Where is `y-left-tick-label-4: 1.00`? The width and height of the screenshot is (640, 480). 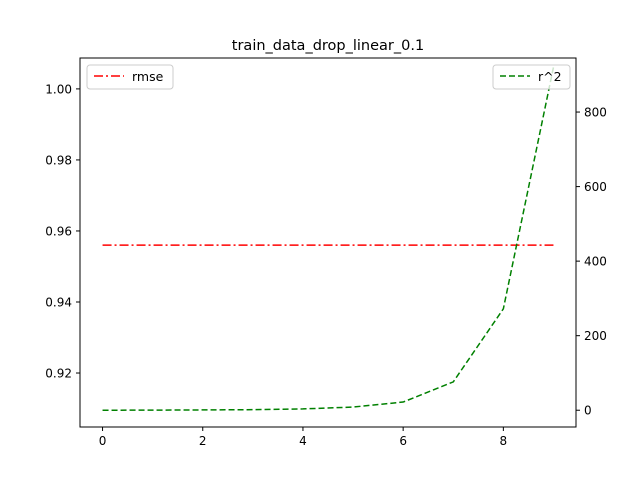 y-left-tick-label-4: 1.00 is located at coordinates (58, 89).